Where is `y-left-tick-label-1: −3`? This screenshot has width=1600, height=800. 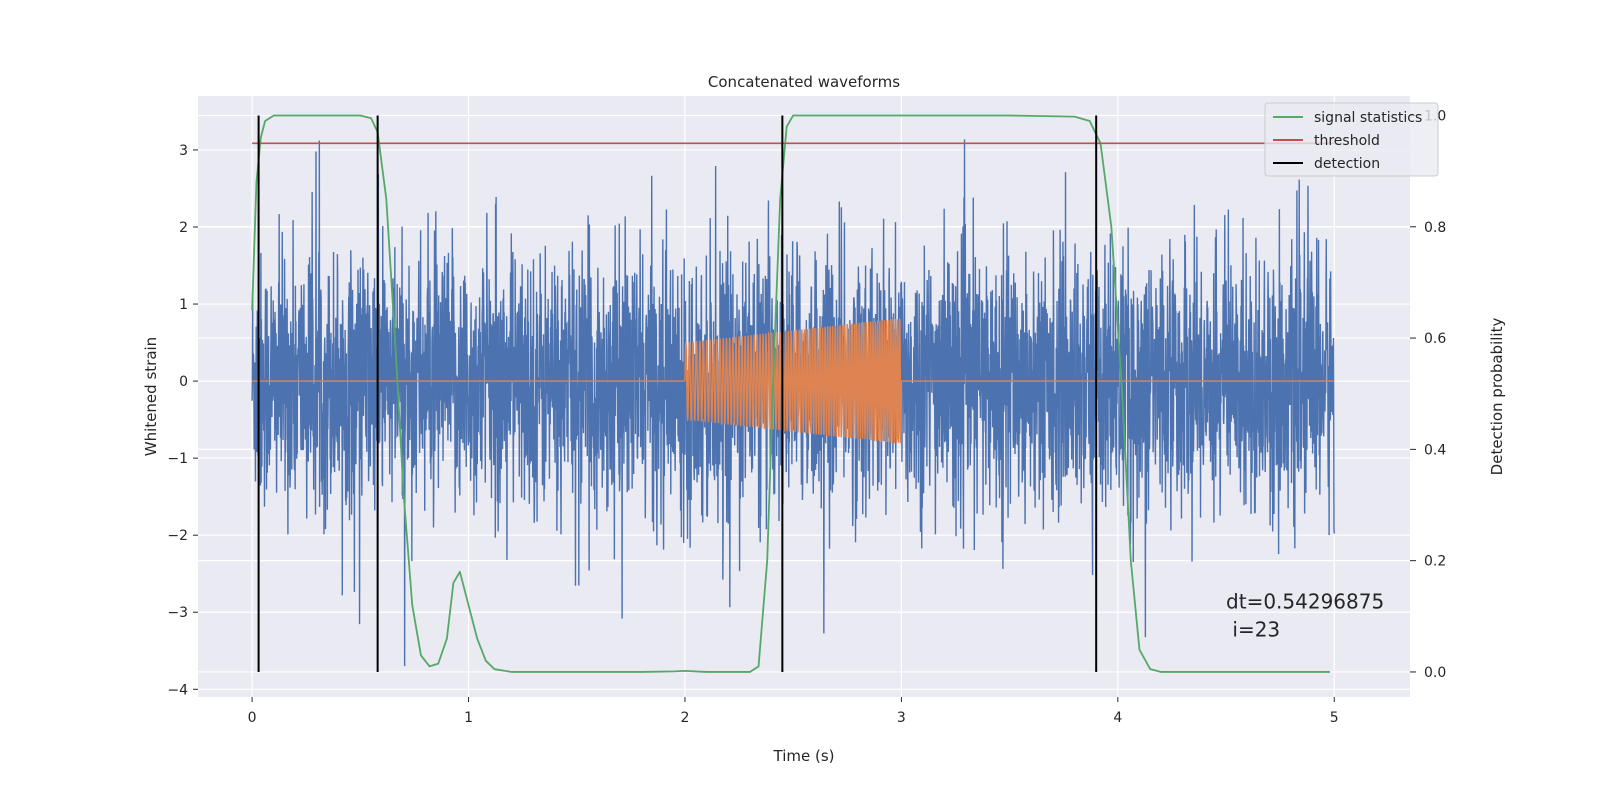
y-left-tick-label-1: −3 is located at coordinates (177, 613).